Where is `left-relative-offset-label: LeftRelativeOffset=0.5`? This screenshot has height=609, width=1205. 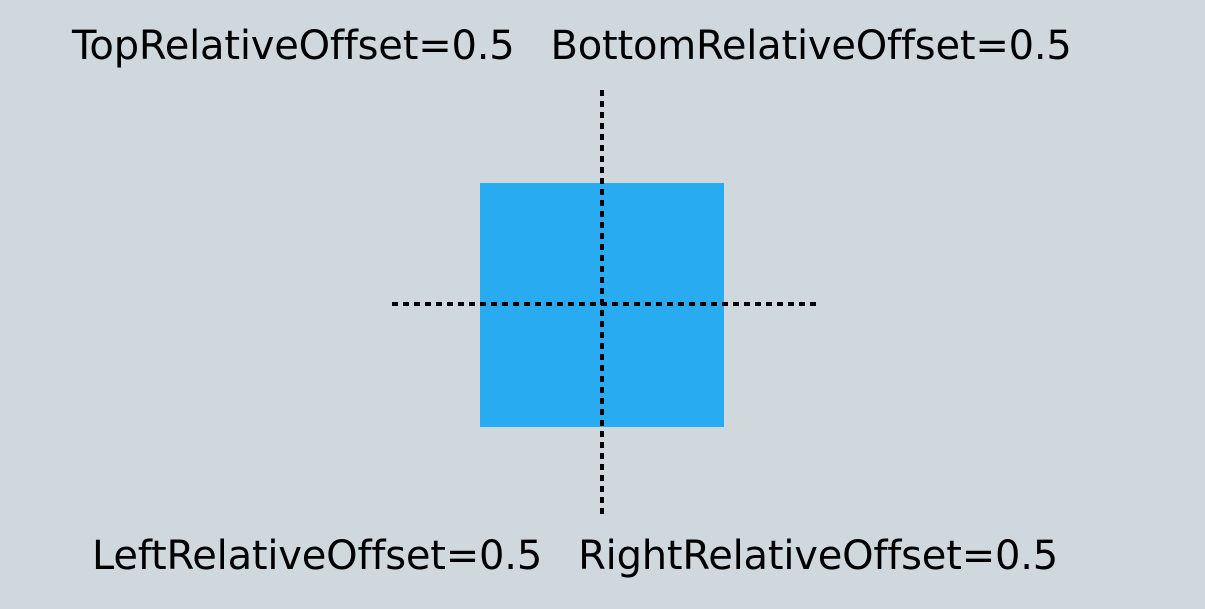
left-relative-offset-label: LeftRelativeOffset=0.5 is located at coordinates (317, 556).